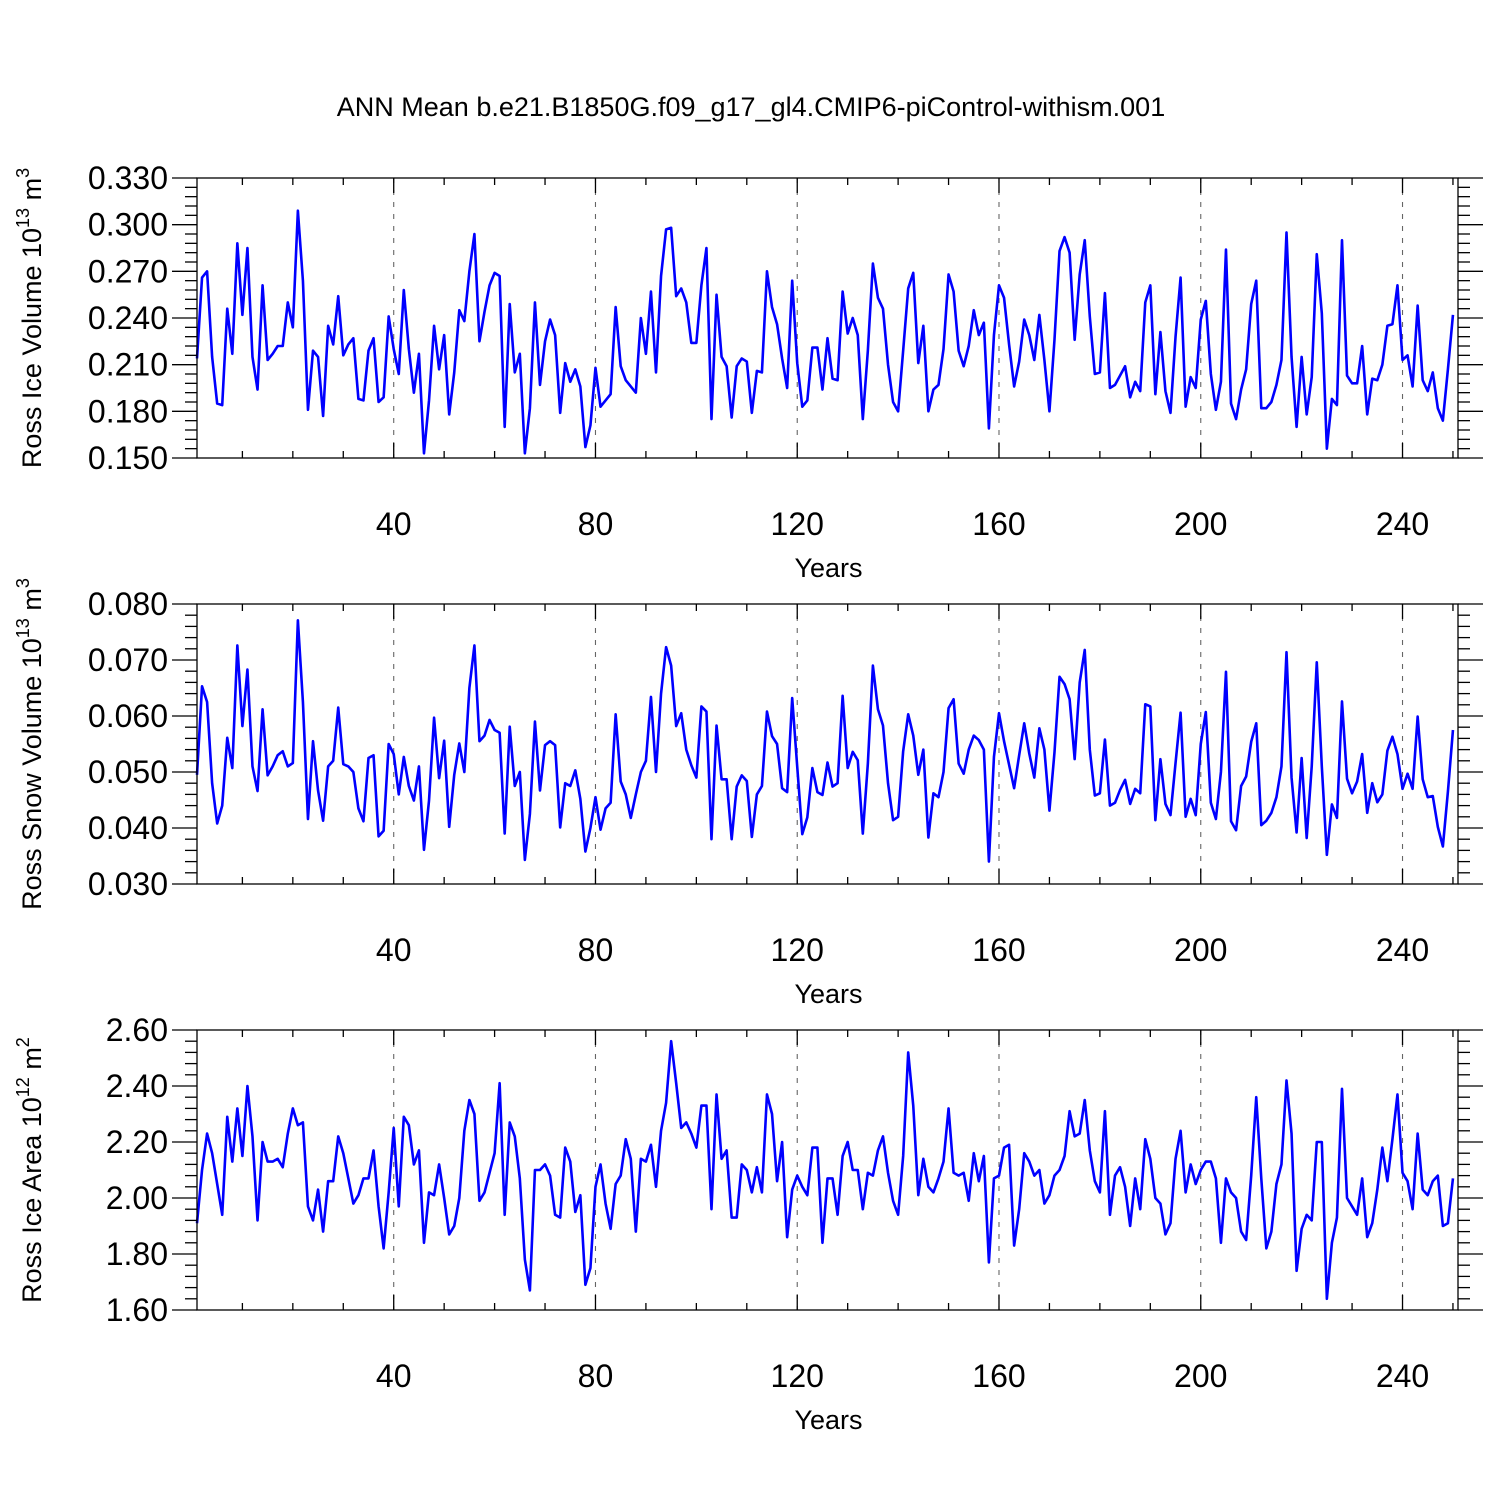 Image resolution: width=1500 pixels, height=1500 pixels. Describe the element at coordinates (128, 178) in the screenshot. I see `y-tick-label: 0.330` at that location.